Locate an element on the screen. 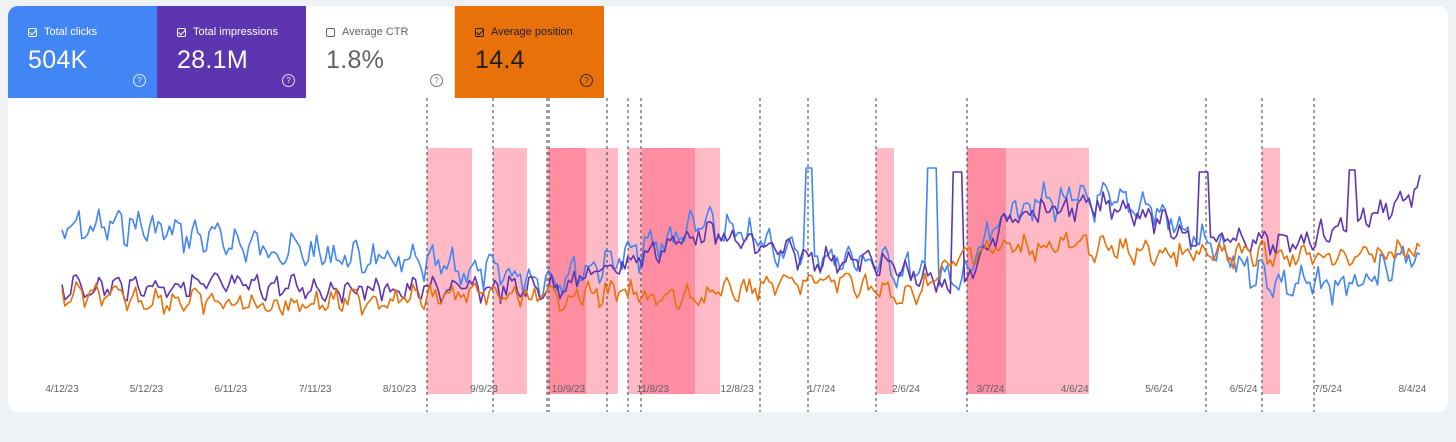 This screenshot has width=1456, height=442. metric-total-impressions: Total impressions 28.1M ? is located at coordinates (231, 52).